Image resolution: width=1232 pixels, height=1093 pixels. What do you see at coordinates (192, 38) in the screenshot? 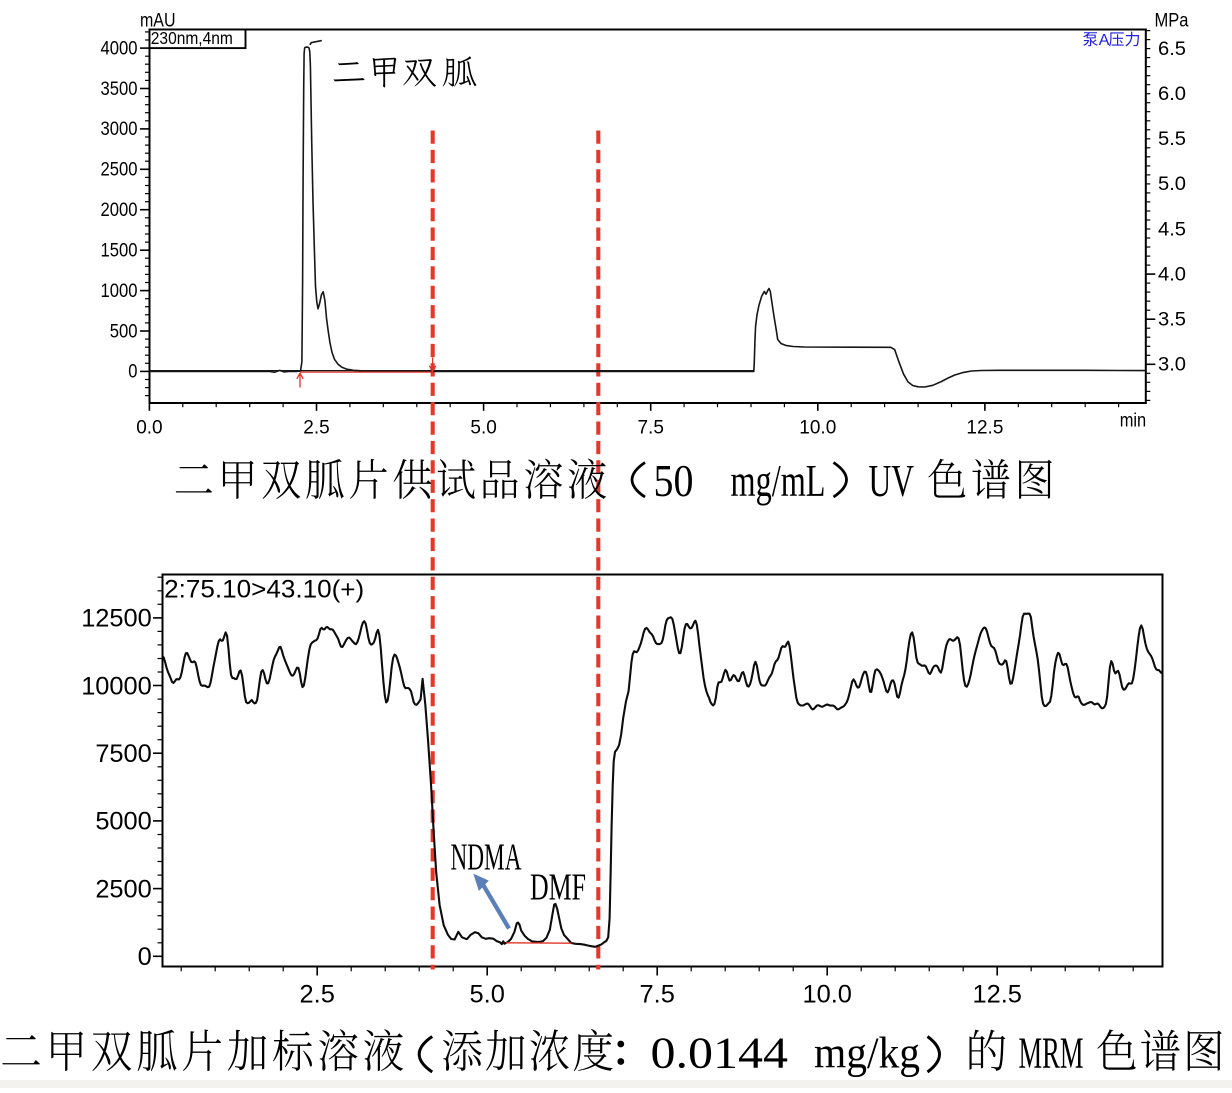
I see `svg-text: 230nm,4nm` at bounding box center [192, 38].